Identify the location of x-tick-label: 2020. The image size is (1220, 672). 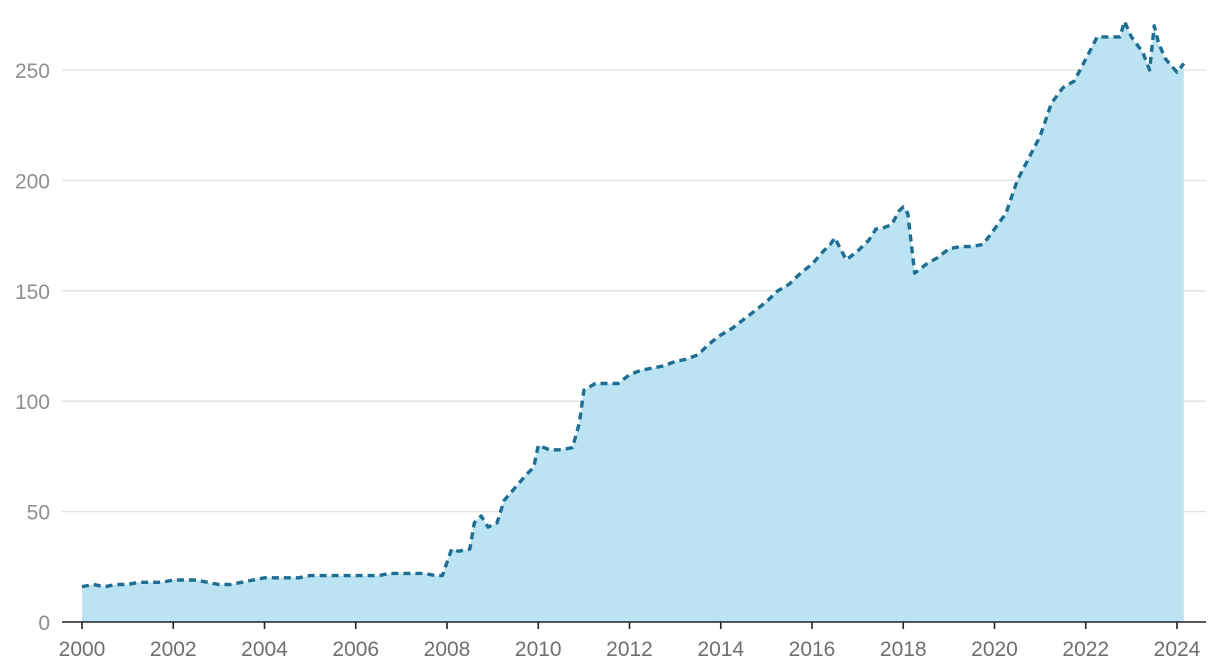
(994, 649).